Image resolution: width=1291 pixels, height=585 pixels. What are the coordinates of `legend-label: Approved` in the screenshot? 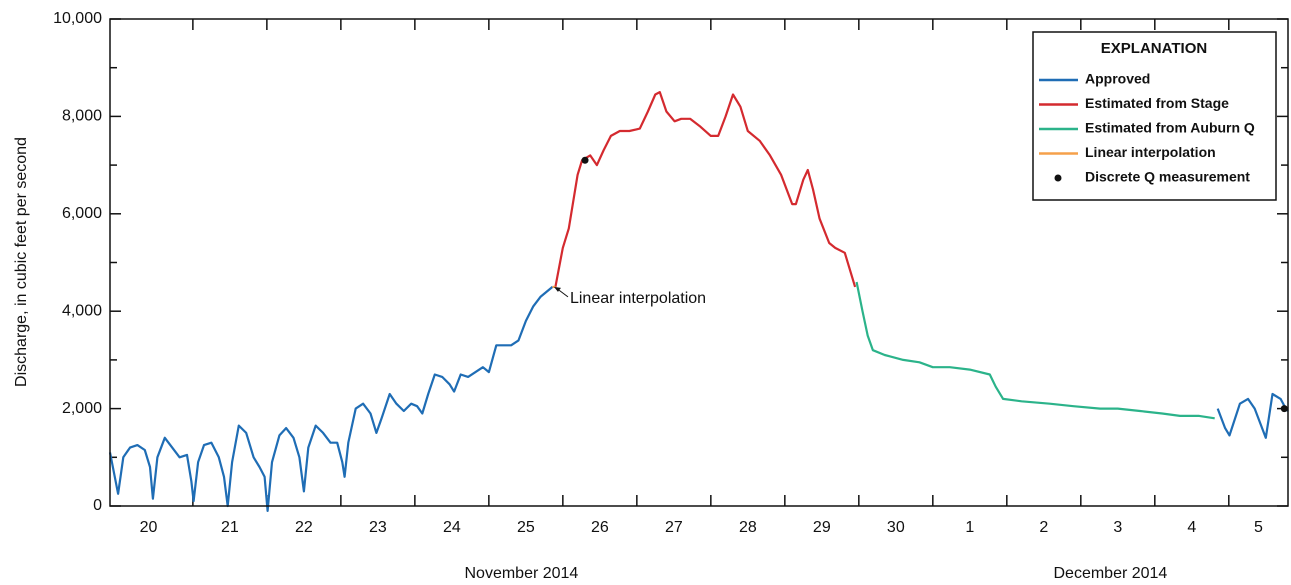 It's located at (1117, 79).